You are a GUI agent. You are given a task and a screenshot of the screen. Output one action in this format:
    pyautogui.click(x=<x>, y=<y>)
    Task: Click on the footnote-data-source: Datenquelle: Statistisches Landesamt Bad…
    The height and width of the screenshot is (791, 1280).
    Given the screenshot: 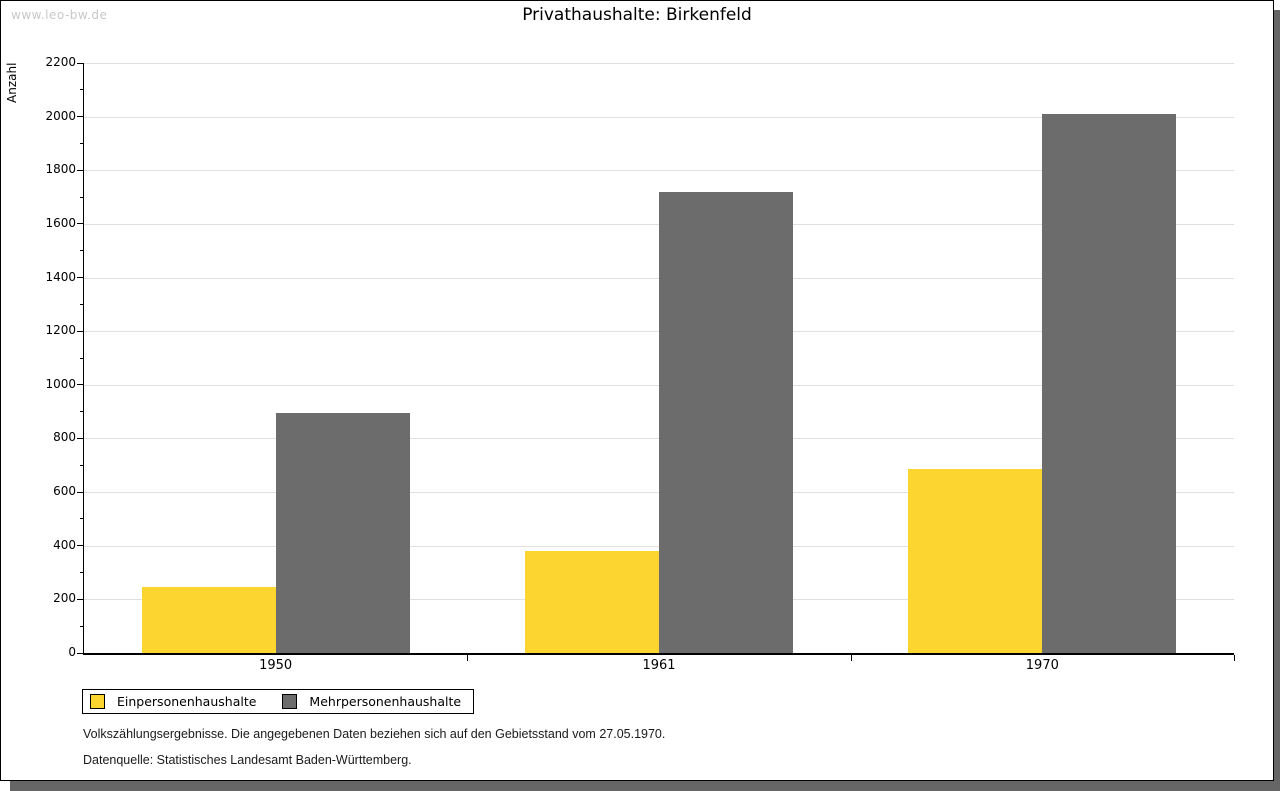 What is the action you would take?
    pyautogui.click(x=247, y=760)
    